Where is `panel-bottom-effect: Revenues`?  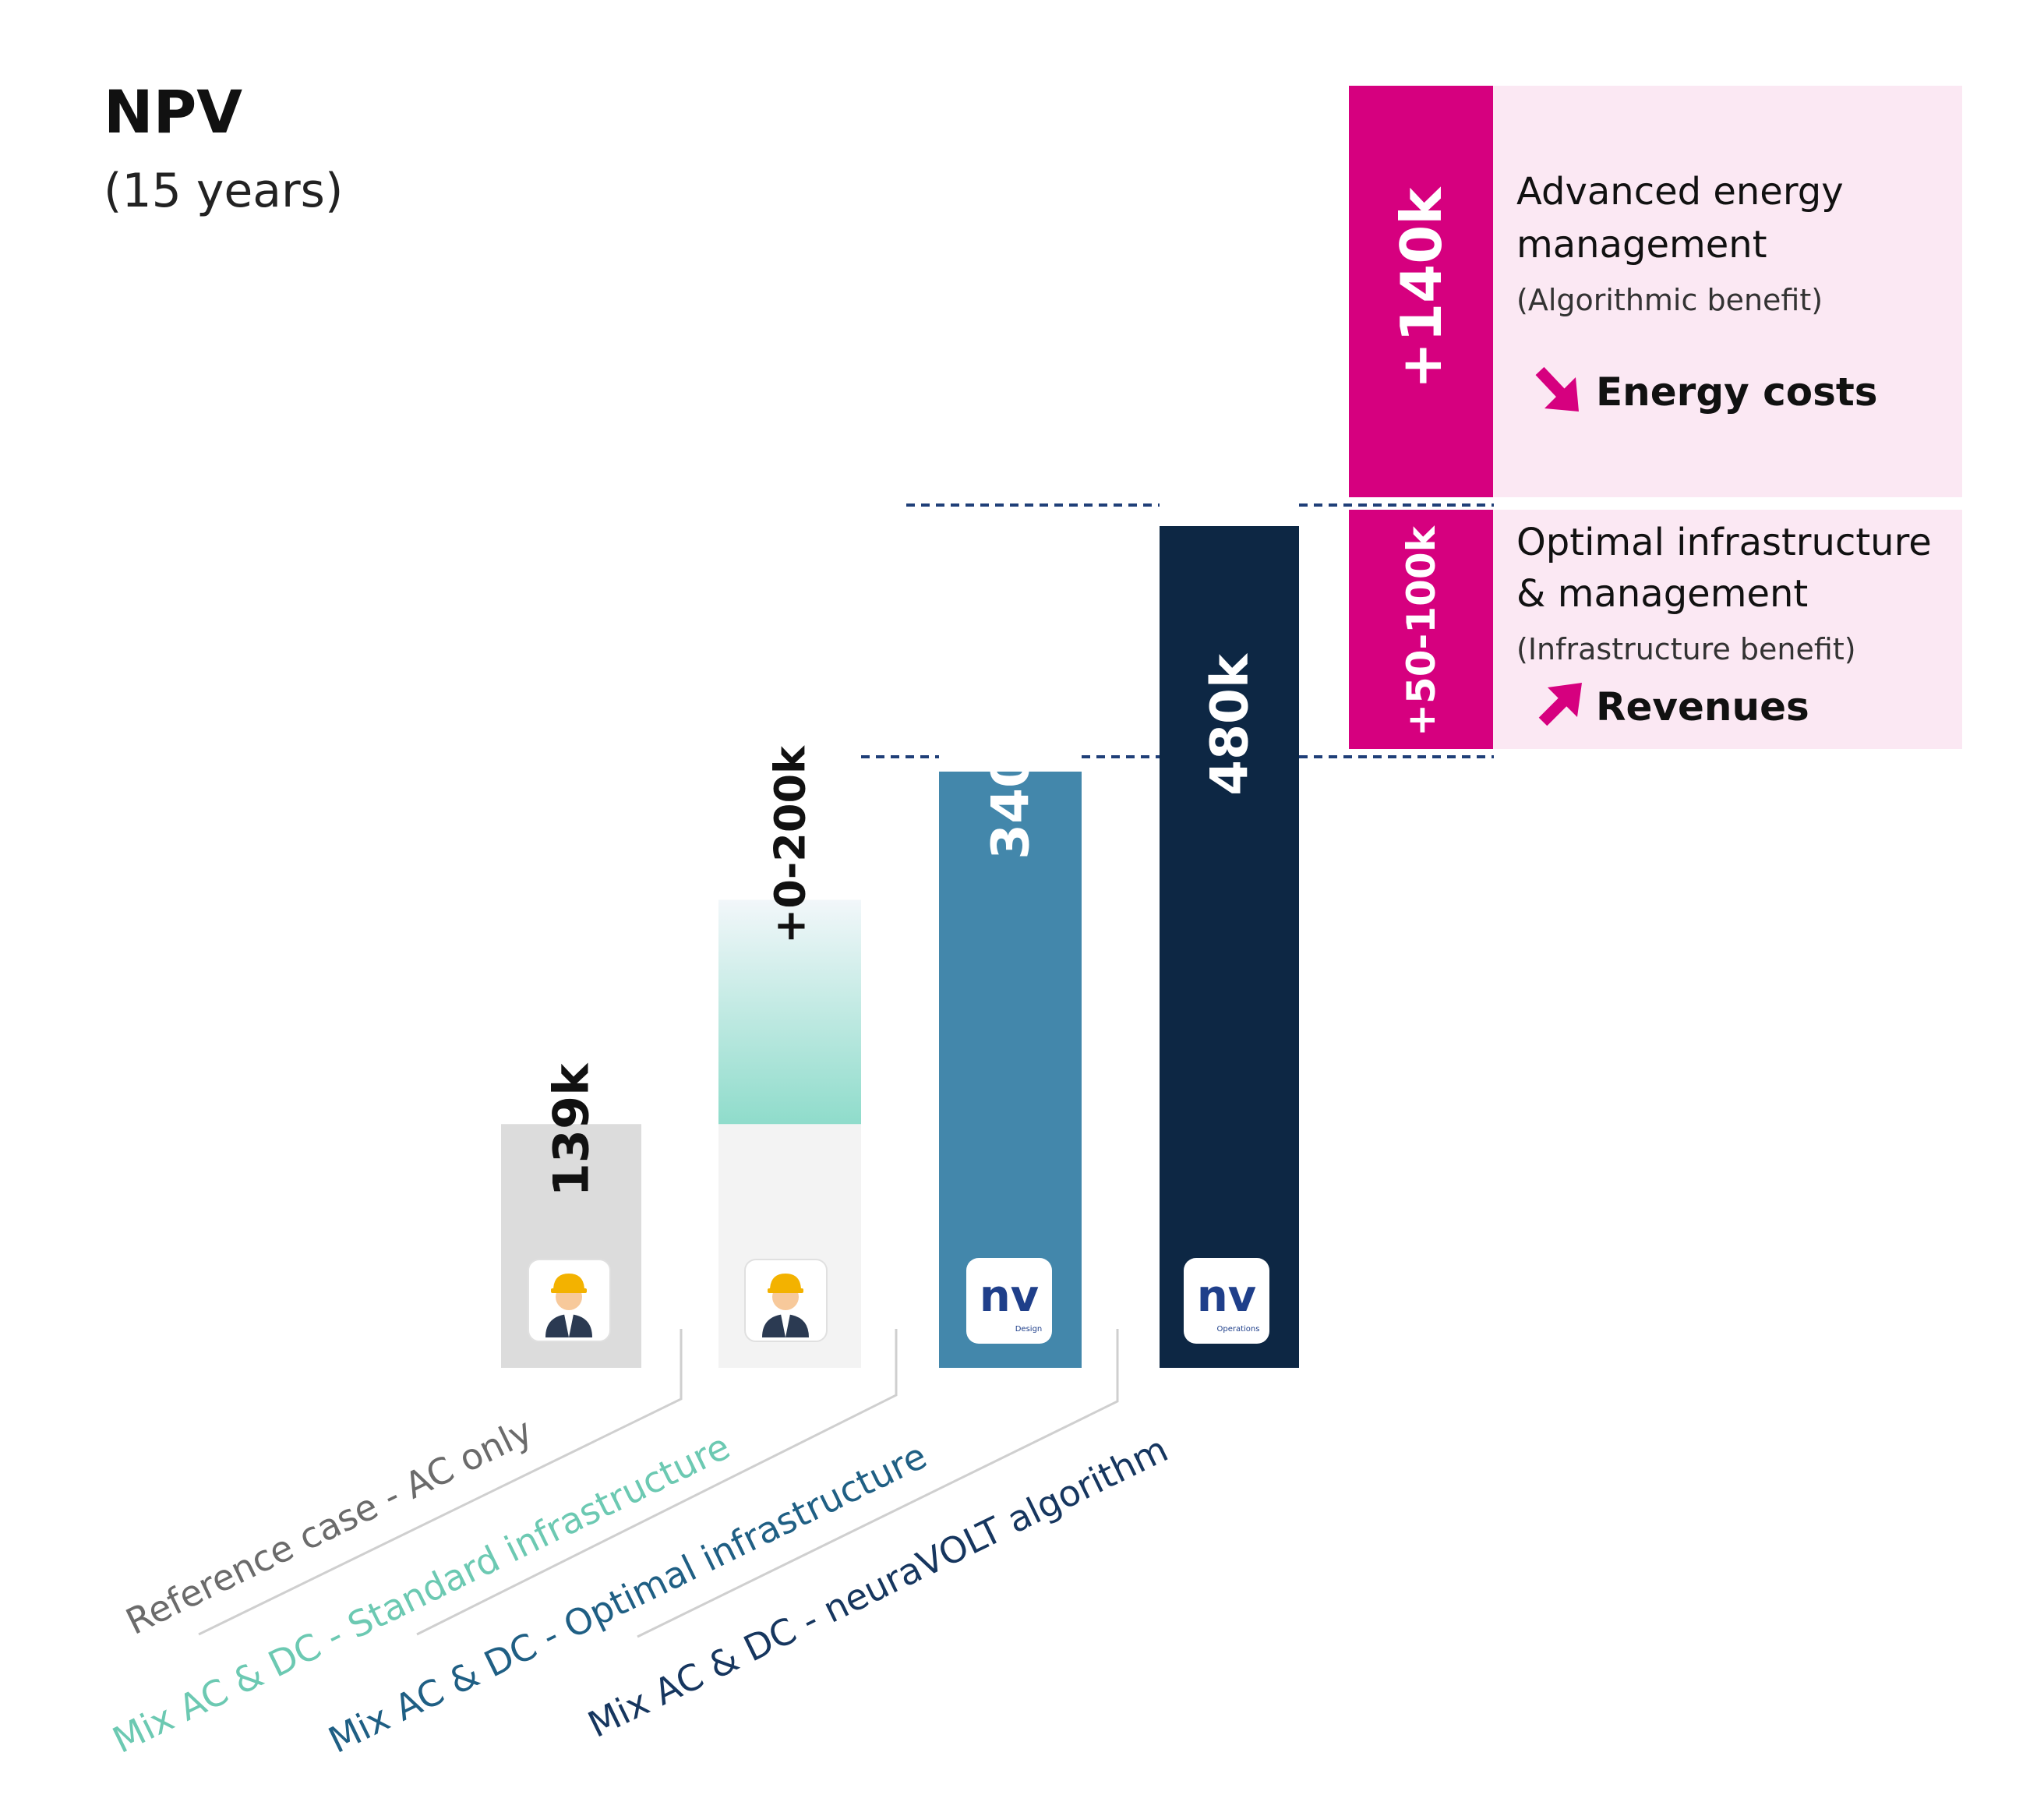
panel-bottom-effect: Revenues is located at coordinates (1702, 707).